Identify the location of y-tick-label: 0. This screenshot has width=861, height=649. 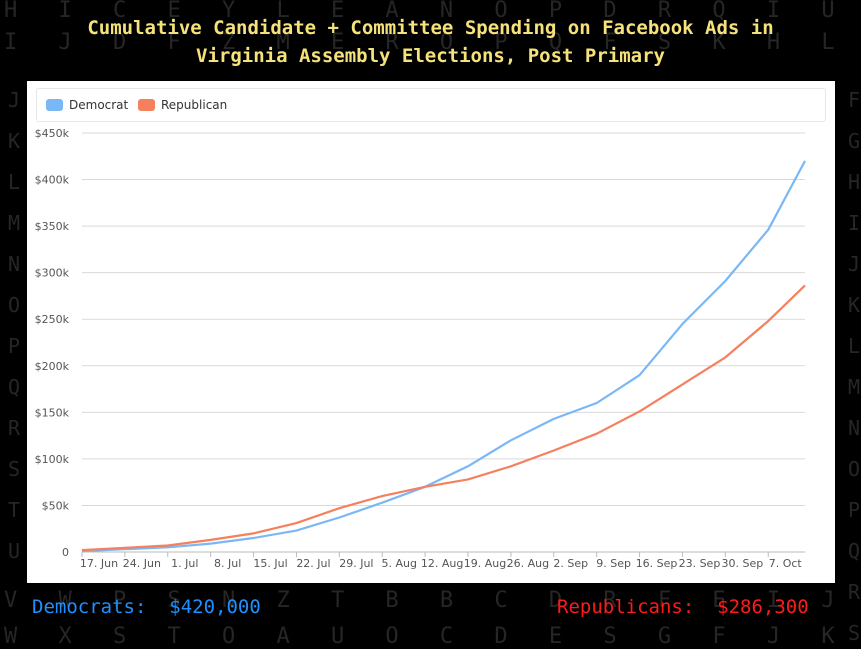
(65, 552).